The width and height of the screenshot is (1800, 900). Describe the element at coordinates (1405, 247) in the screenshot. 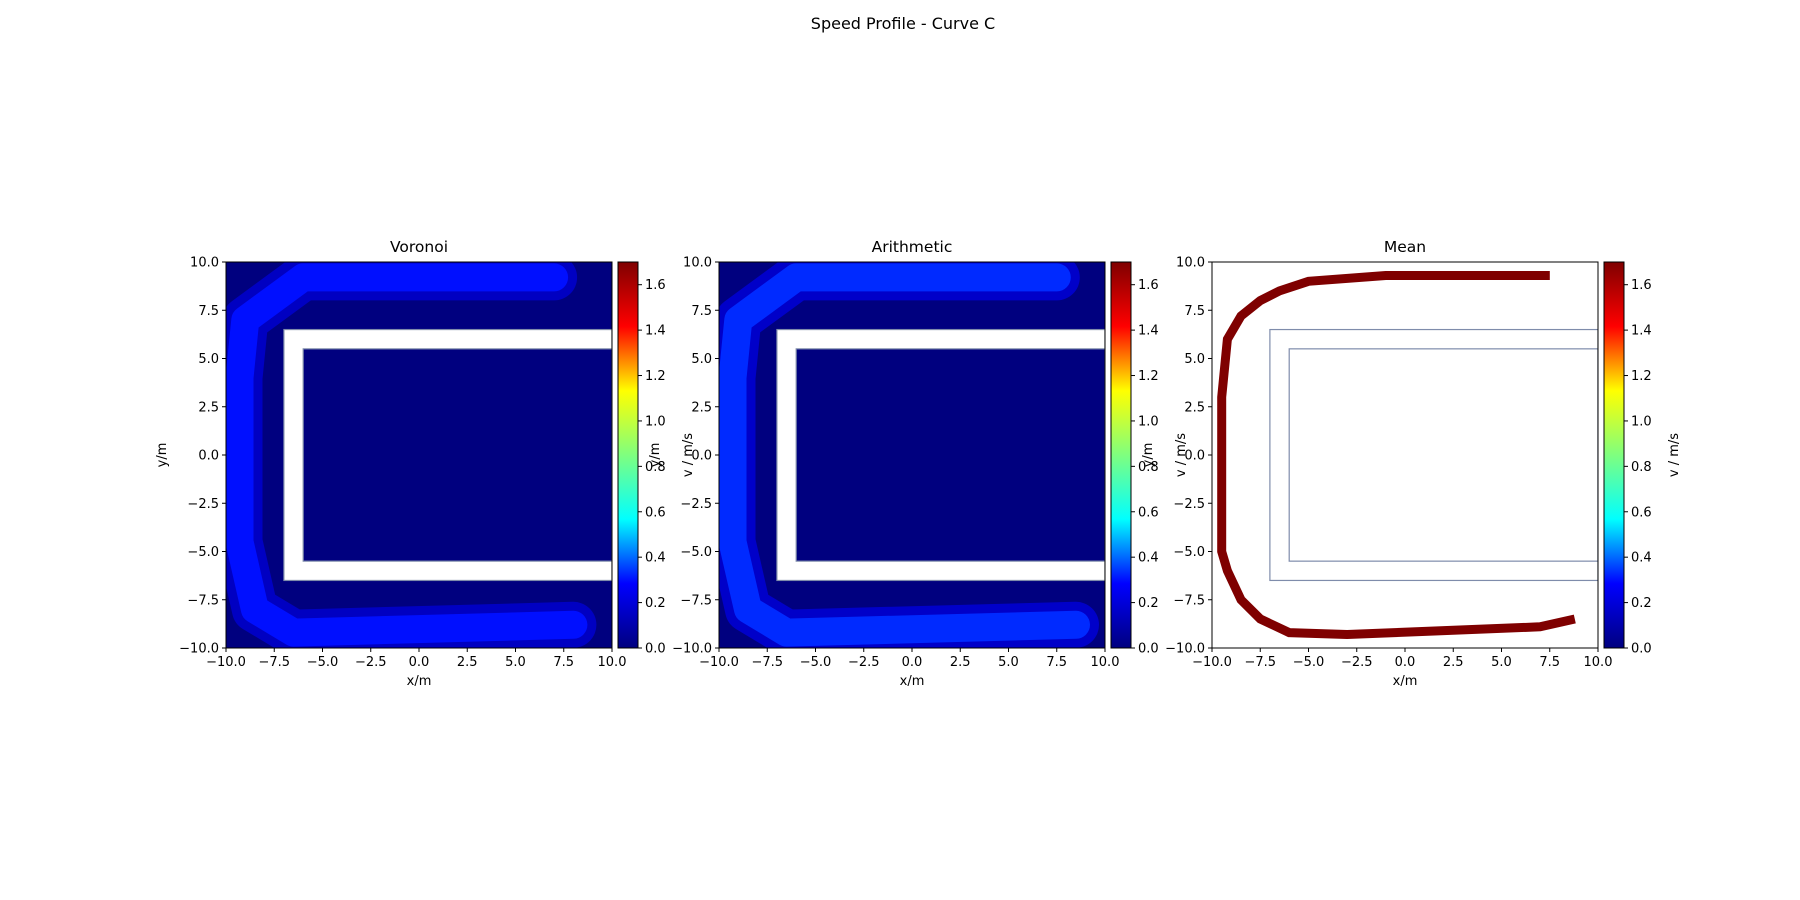

I see `subplot-title: Mean` at that location.